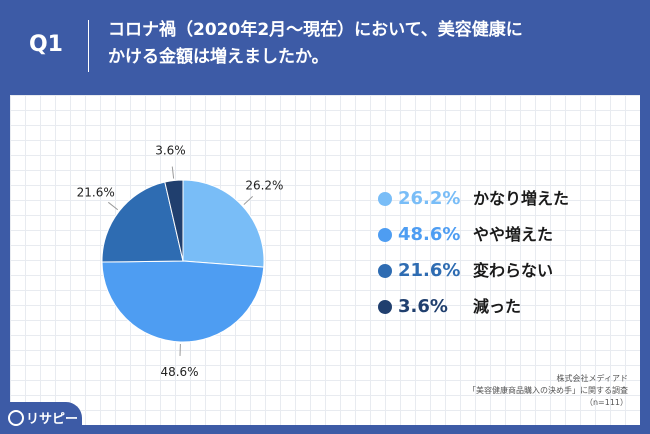 The width and height of the screenshot is (650, 434). Describe the element at coordinates (521, 198) in the screenshot. I see `legend-label: かなり増えた` at that location.